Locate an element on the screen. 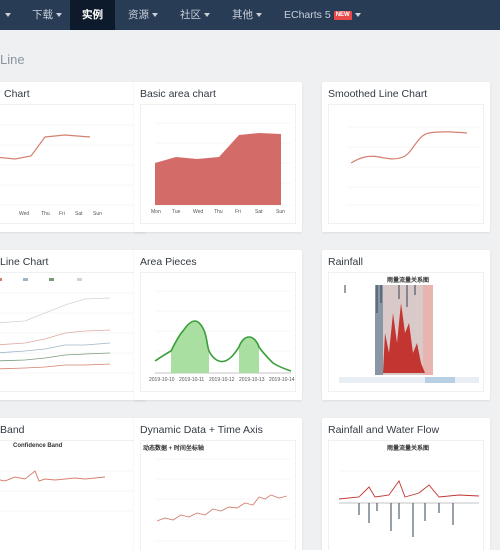 The height and width of the screenshot is (550, 500). nav-item-community: 社区 is located at coordinates (195, 15).